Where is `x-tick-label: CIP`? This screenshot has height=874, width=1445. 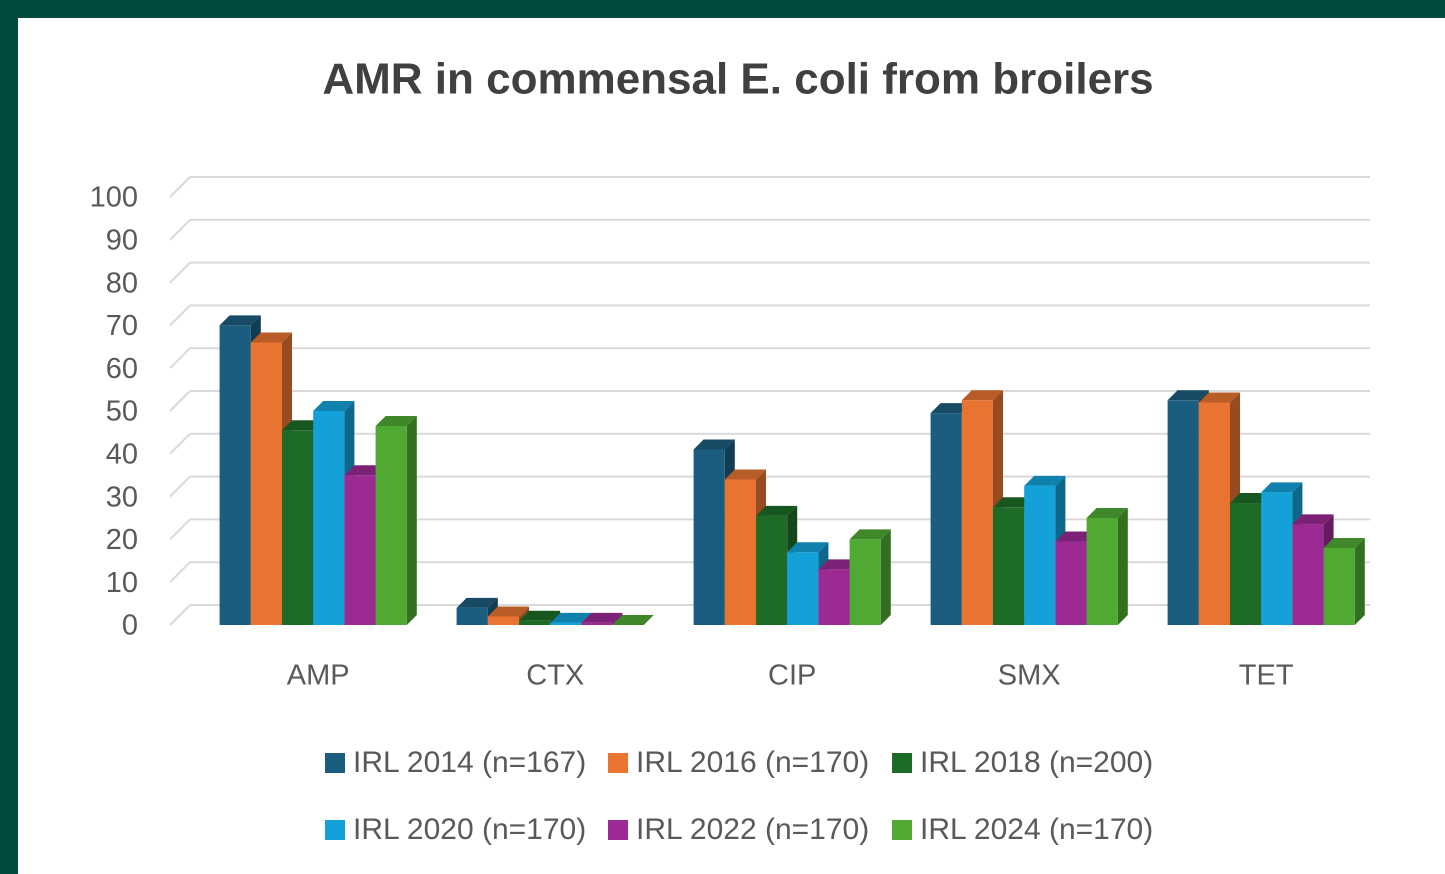
x-tick-label: CIP is located at coordinates (792, 676).